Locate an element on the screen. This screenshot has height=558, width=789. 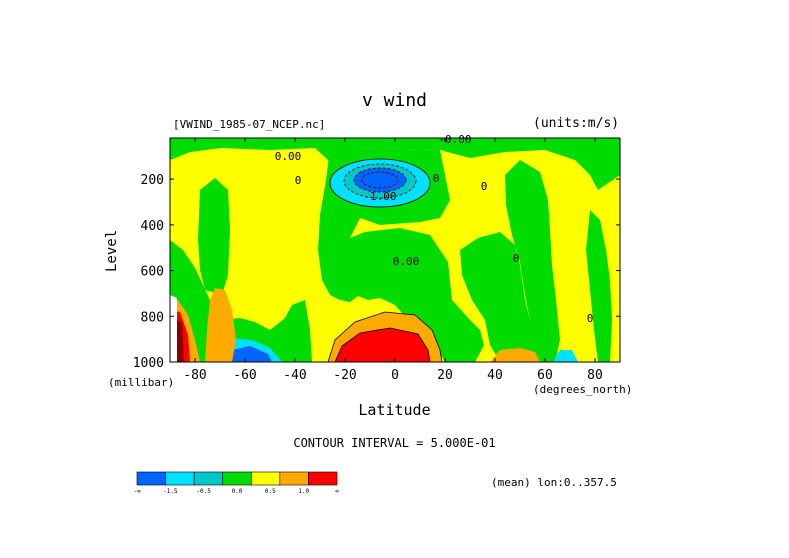
x-axis-label: Latitude is located at coordinates (394, 410).